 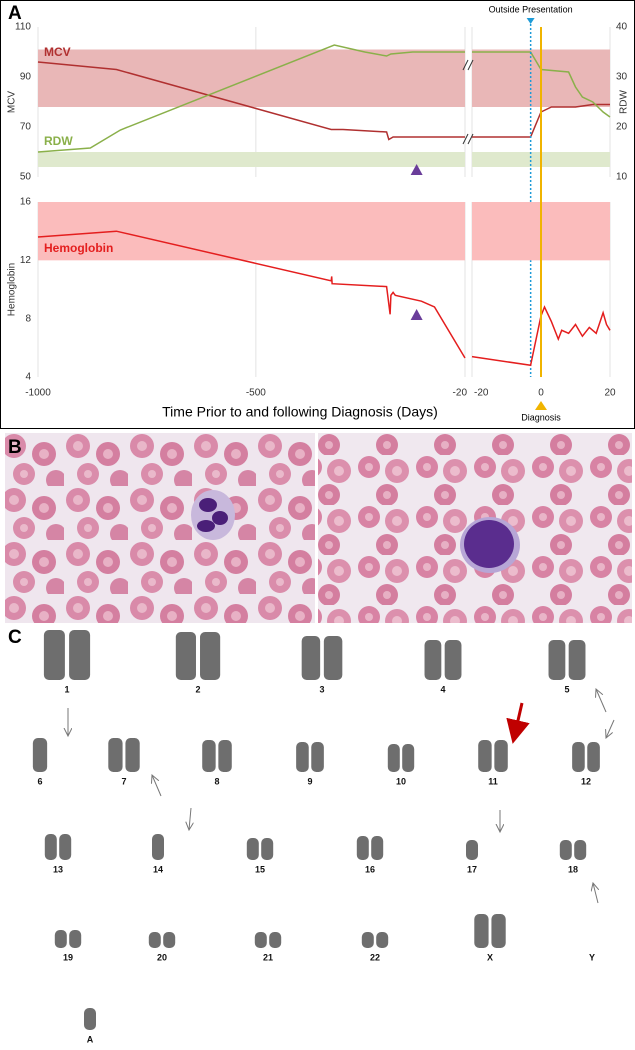 I want to click on chromosome-label: 7, so click(x=123, y=781).